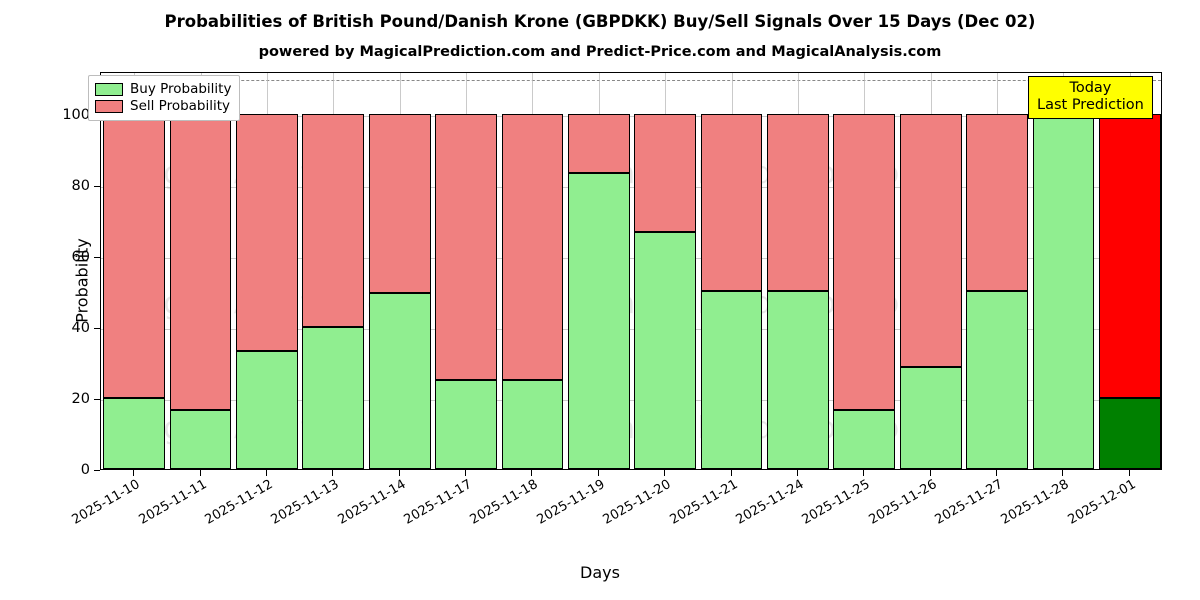 This screenshot has height=600, width=1200. Describe the element at coordinates (82, 280) in the screenshot. I see `y-axis-label: Probability` at that location.